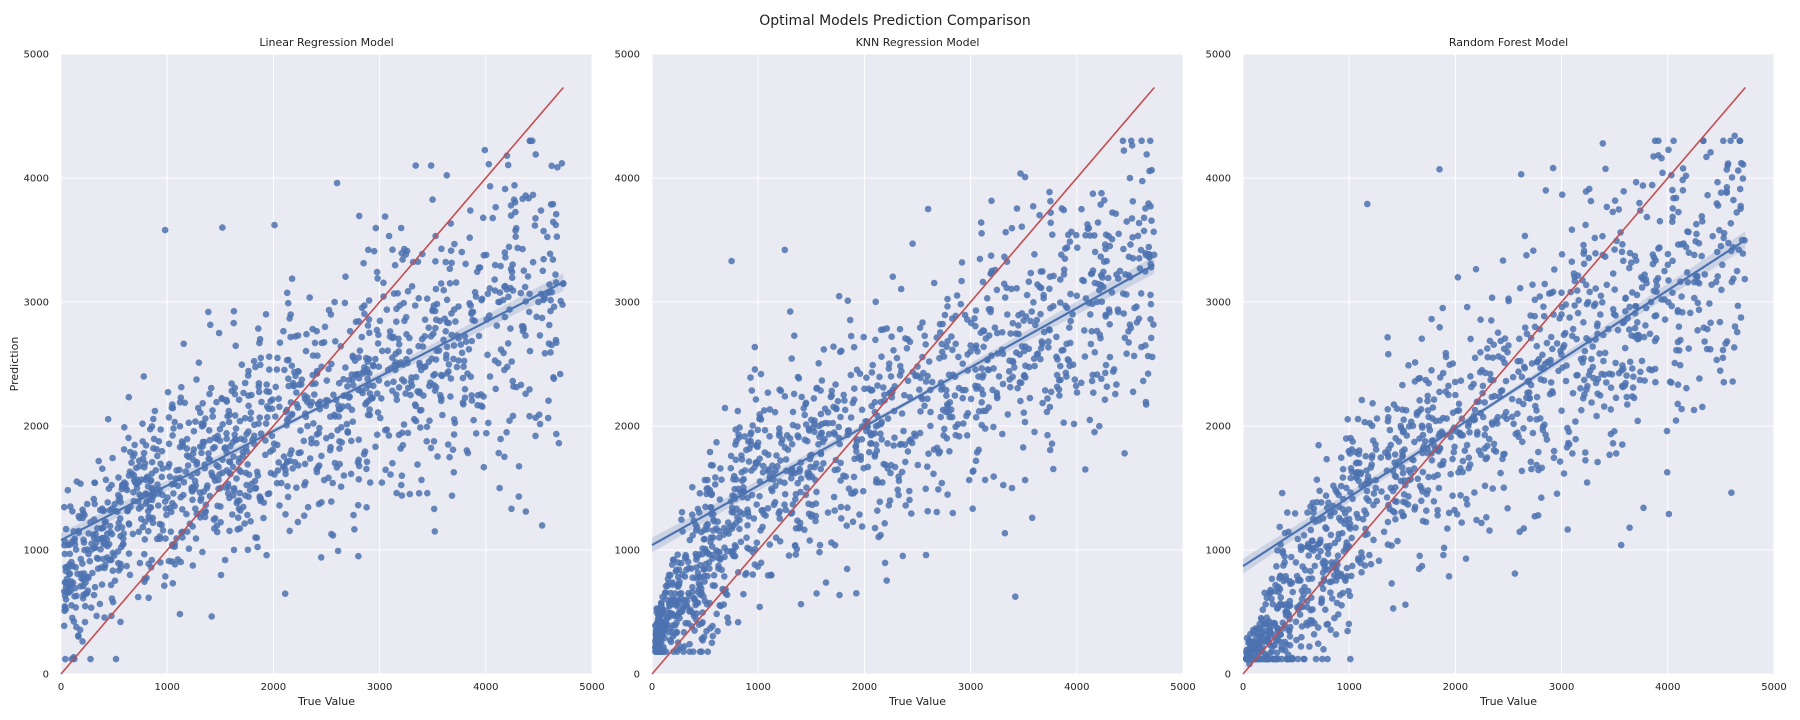 The image size is (1800, 720). I want to click on x-tick-label: 0, so click(652, 687).